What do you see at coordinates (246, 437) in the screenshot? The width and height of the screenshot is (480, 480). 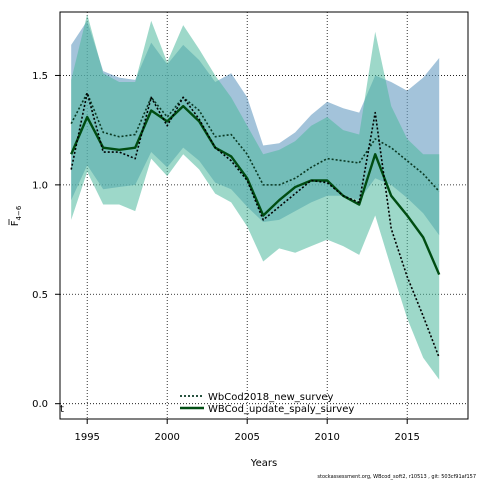 I see `x-tick-label: 2005` at bounding box center [246, 437].